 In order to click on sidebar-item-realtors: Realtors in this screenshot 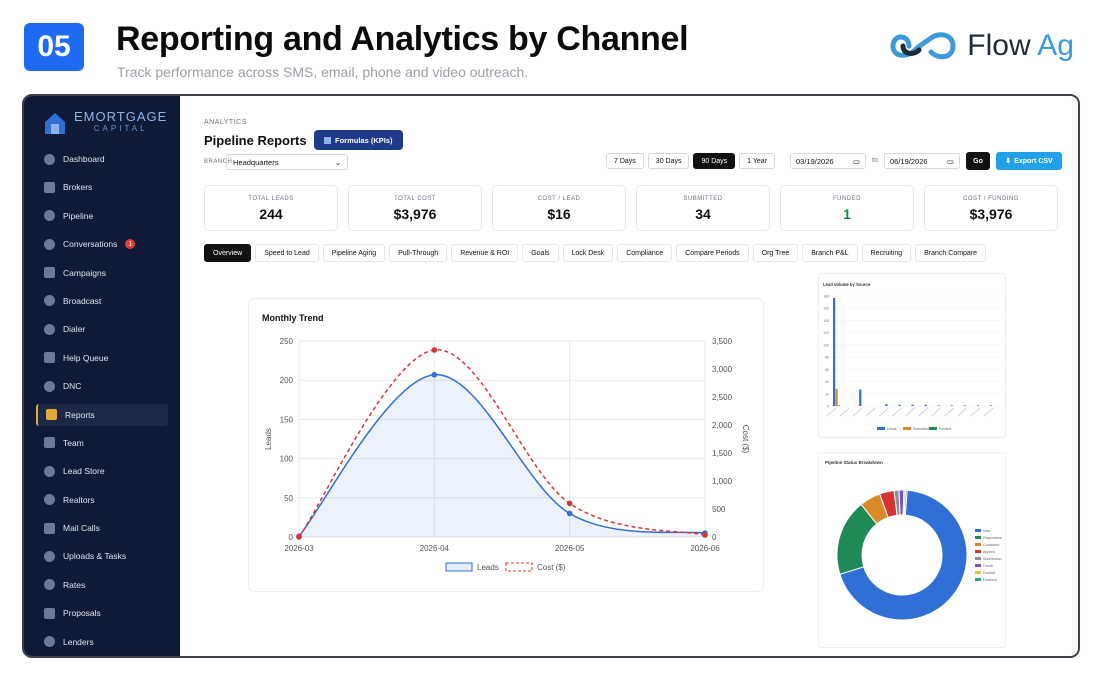, I will do `click(102, 500)`.